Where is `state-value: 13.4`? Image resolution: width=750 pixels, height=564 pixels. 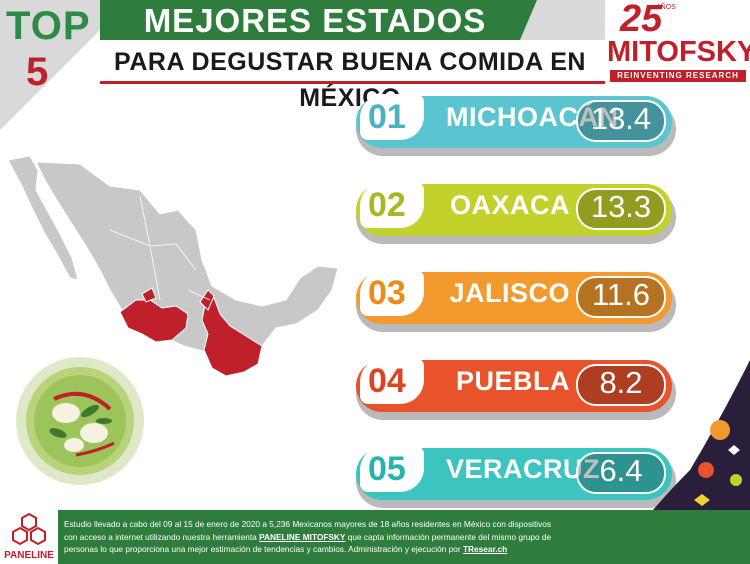
state-value: 13.4 is located at coordinates (621, 118).